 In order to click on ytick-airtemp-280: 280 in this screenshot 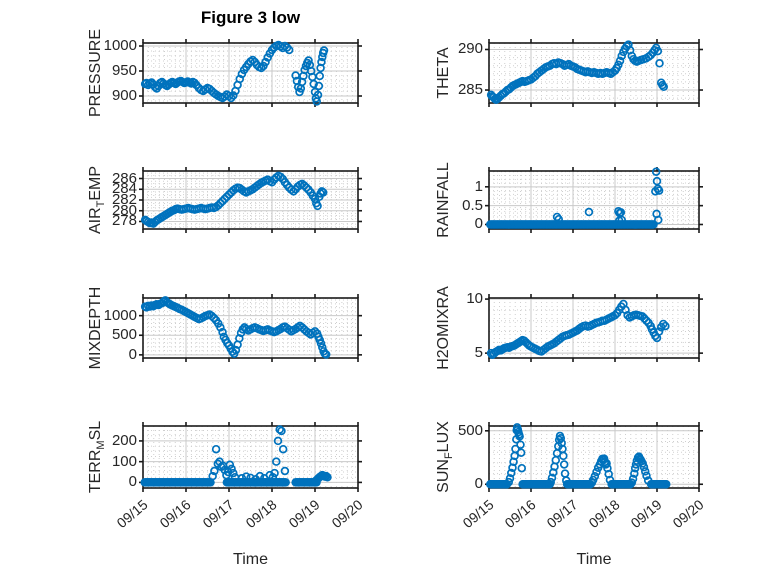, I will do `click(124, 210)`.